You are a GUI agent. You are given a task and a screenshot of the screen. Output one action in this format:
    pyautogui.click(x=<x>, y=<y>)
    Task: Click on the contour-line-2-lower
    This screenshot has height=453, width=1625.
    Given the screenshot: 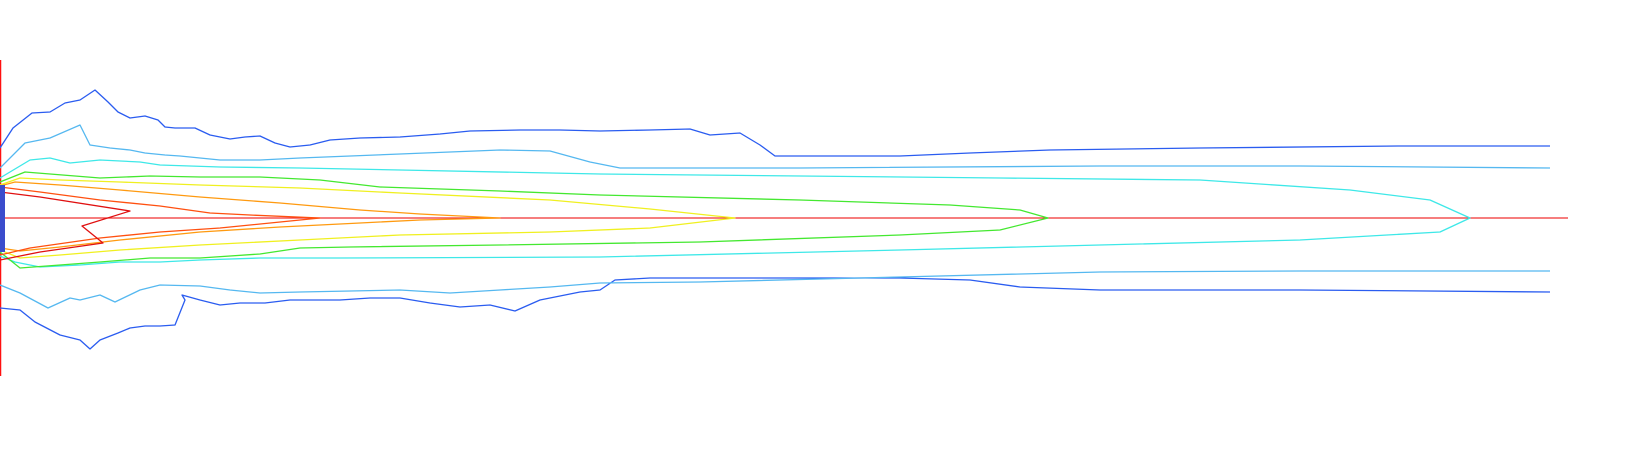 What is the action you would take?
    pyautogui.click(x=775, y=289)
    